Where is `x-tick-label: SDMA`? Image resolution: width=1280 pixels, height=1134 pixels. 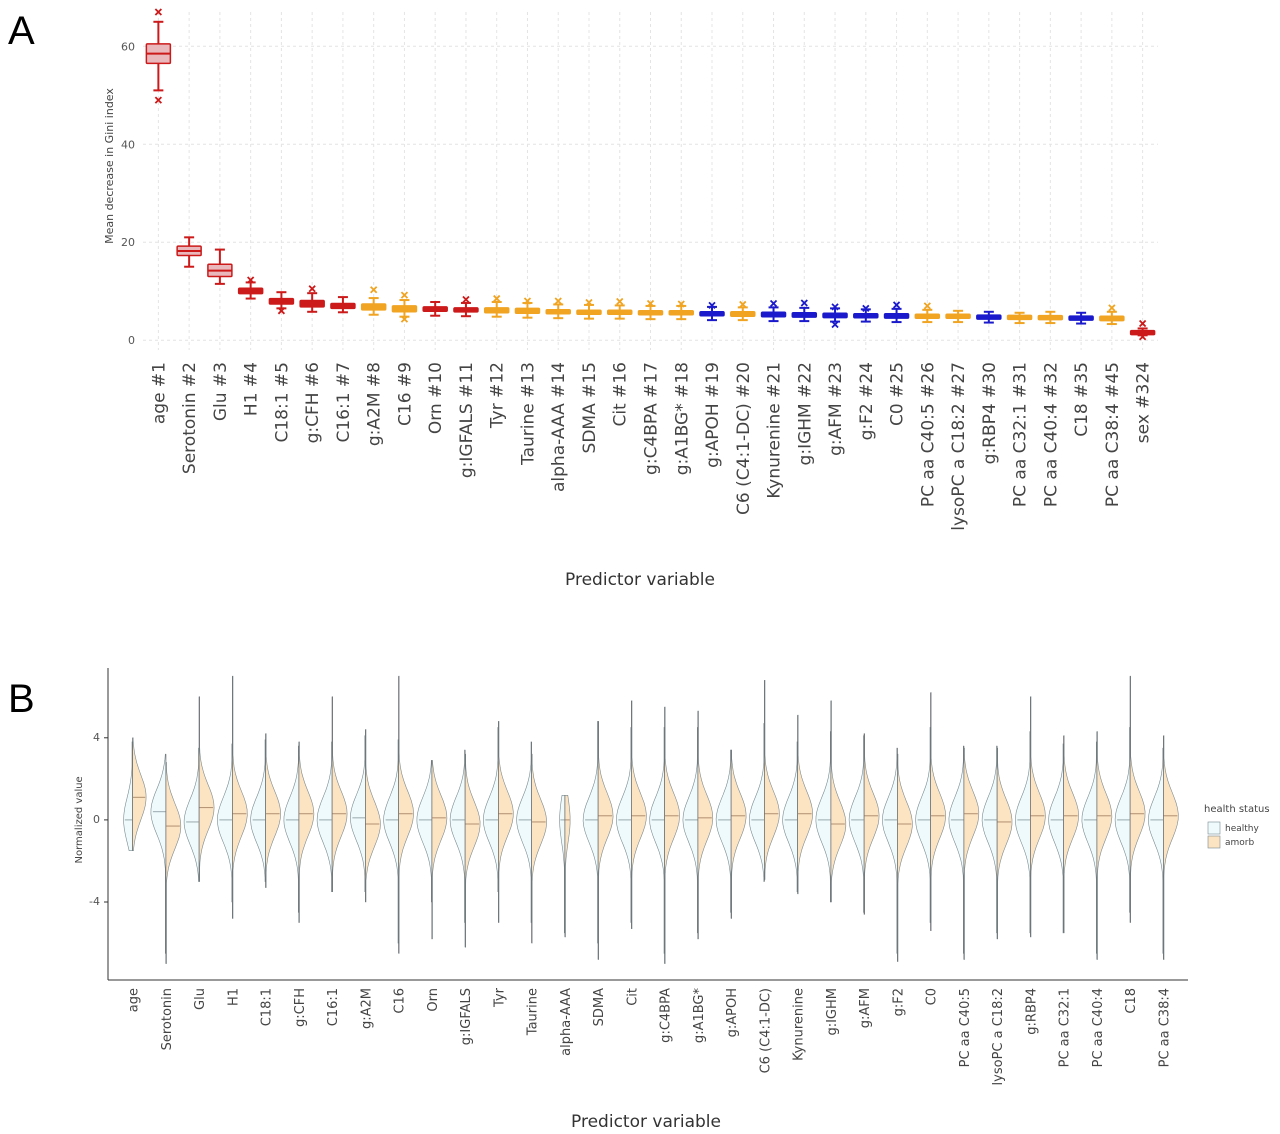 x-tick-label: SDMA is located at coordinates (599, 1007).